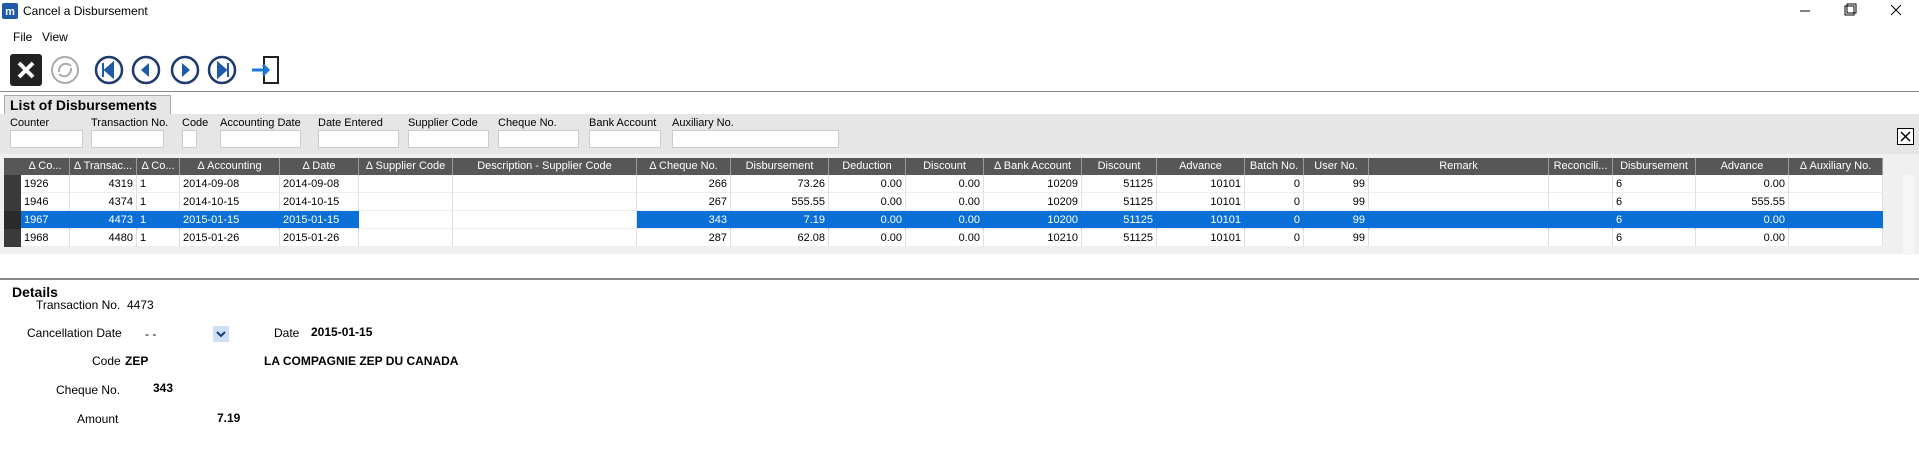 The height and width of the screenshot is (465, 1919). Describe the element at coordinates (1336, 166) in the screenshot. I see `column-header: User No.` at that location.